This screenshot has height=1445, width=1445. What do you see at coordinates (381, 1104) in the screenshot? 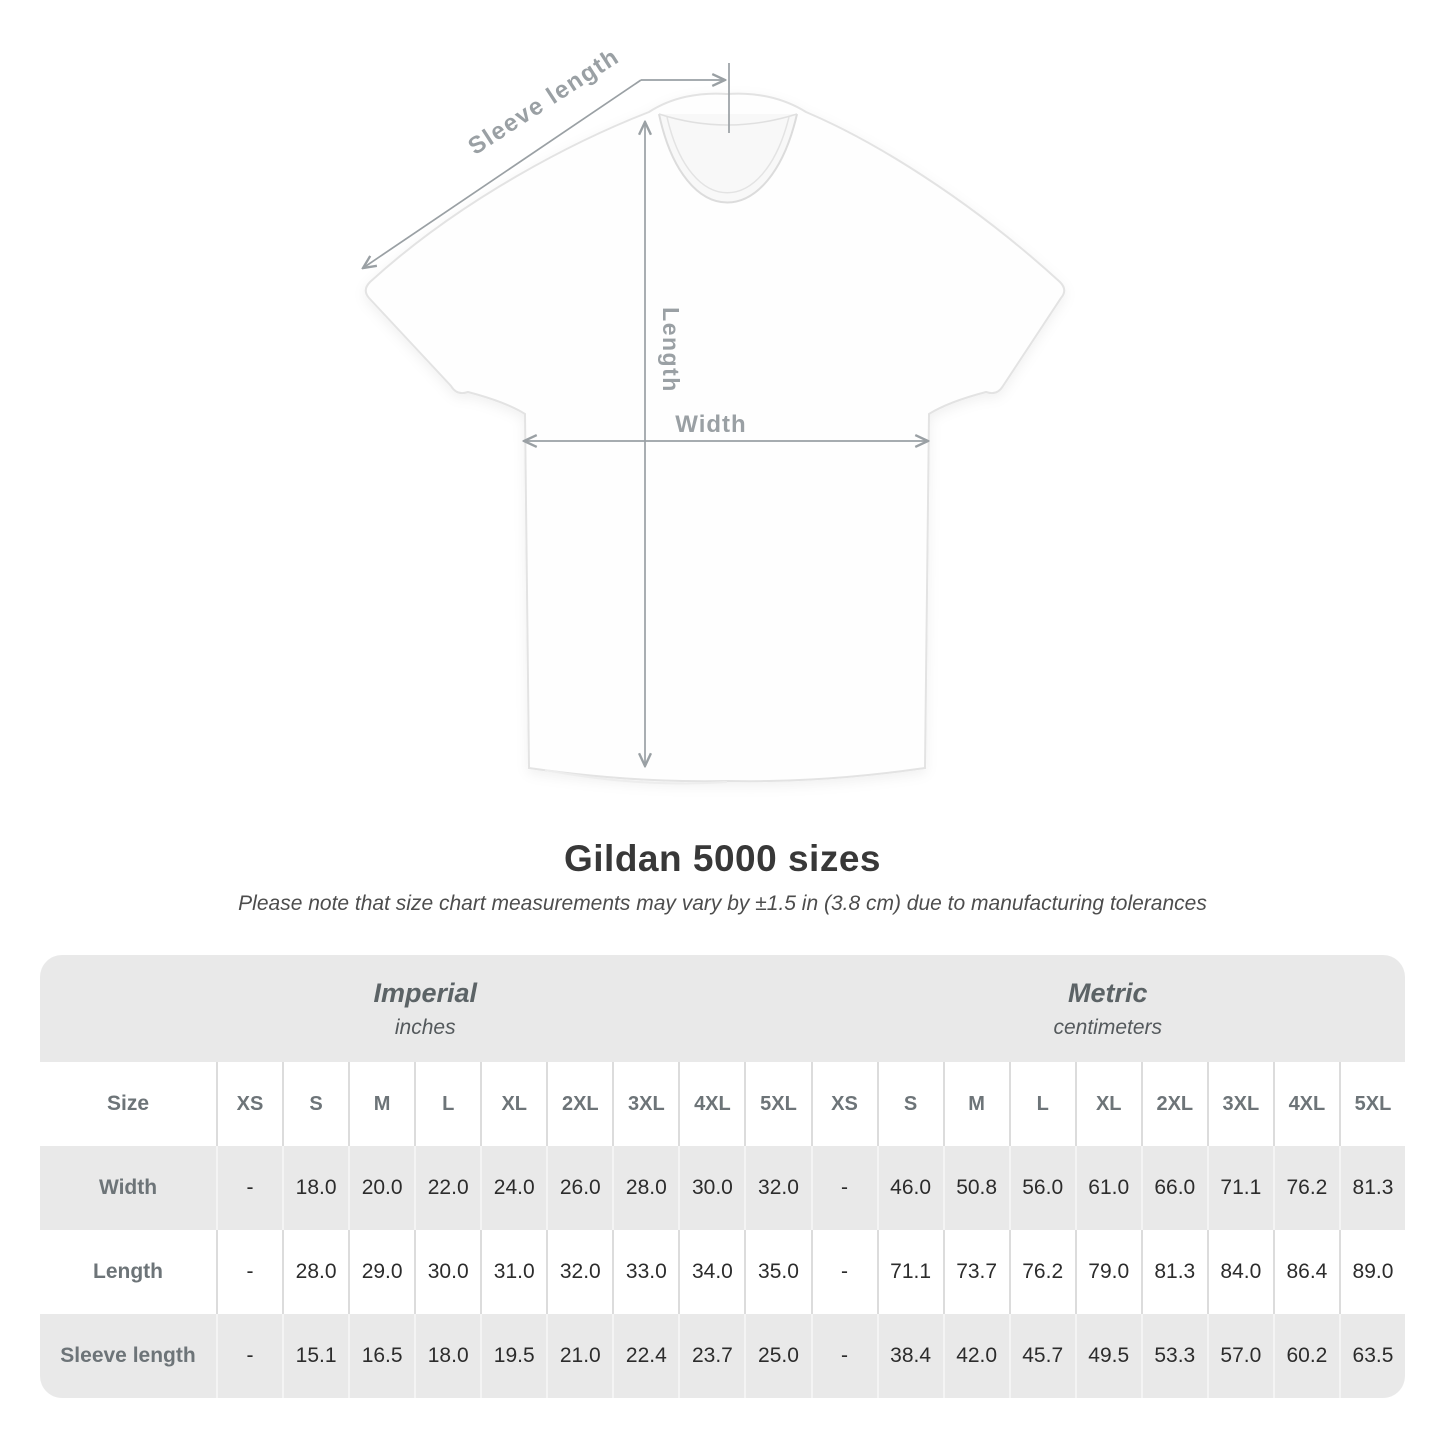
I see `column-header-imperial: M` at bounding box center [381, 1104].